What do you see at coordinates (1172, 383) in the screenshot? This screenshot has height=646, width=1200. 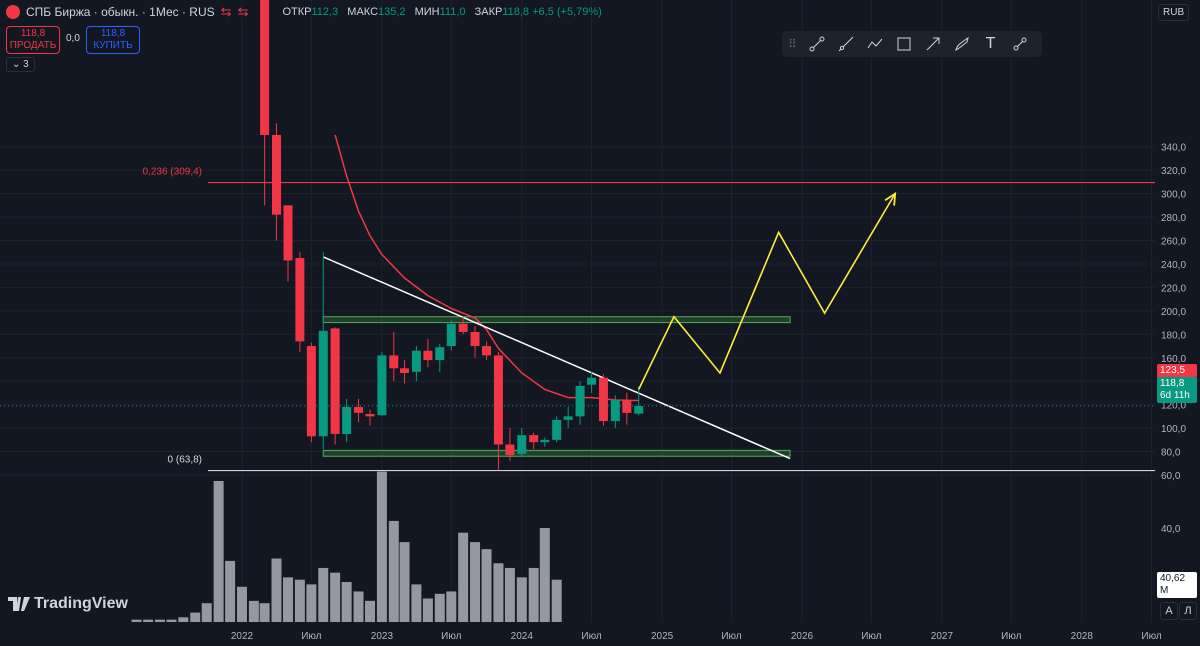 I see `last-price-value: 118,8` at bounding box center [1172, 383].